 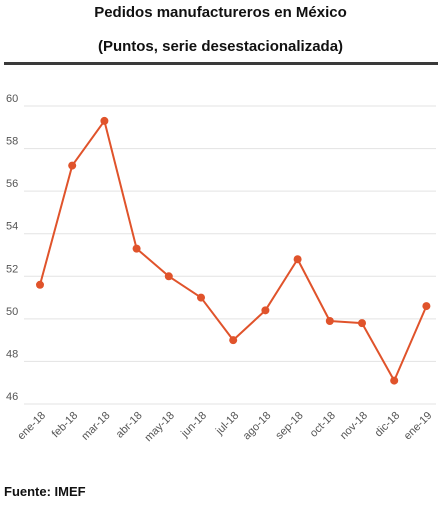 I want to click on y-tick-label-54: 54, so click(x=12, y=227).